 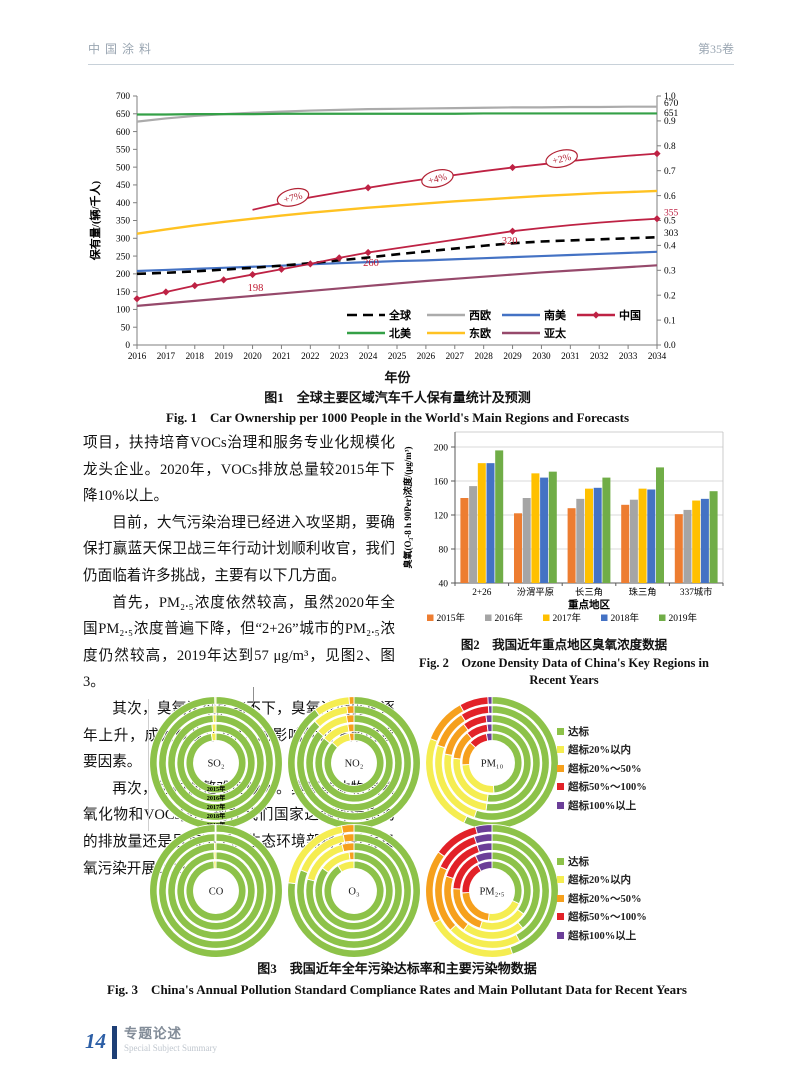 I want to click on svg-text: 重点地区, so click(x=589, y=604).